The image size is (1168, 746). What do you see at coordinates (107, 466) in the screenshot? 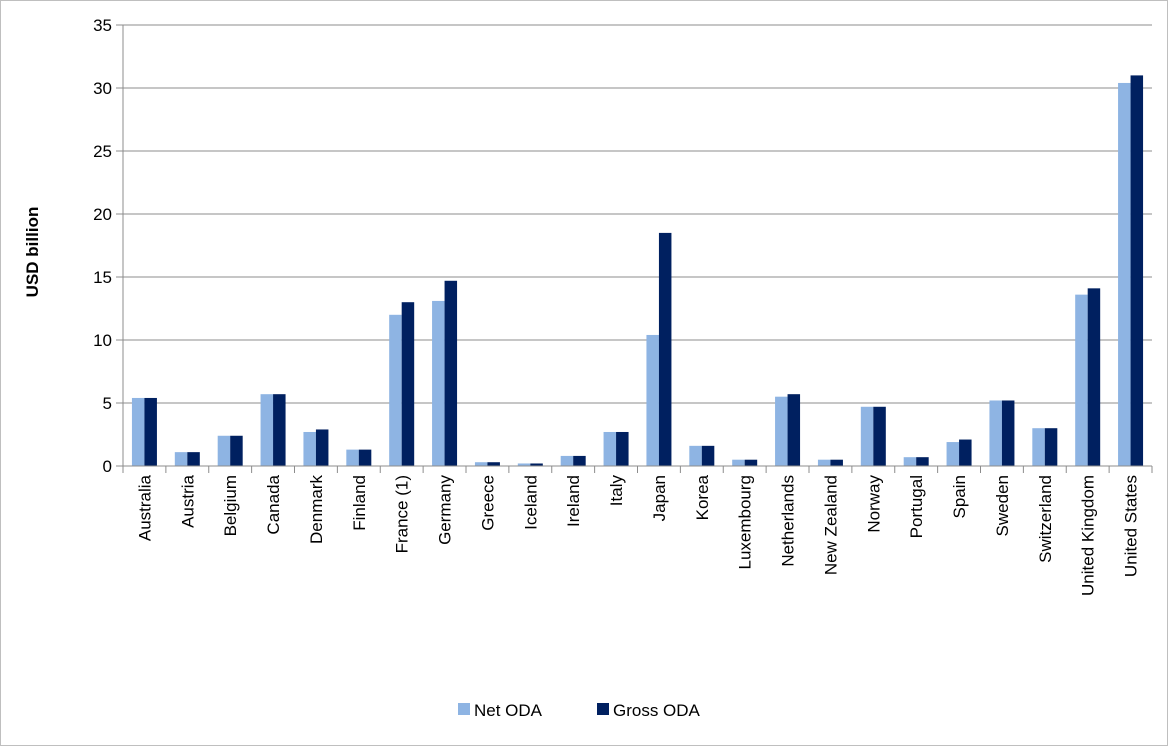
I see `y-tick-label: 0` at bounding box center [107, 466].